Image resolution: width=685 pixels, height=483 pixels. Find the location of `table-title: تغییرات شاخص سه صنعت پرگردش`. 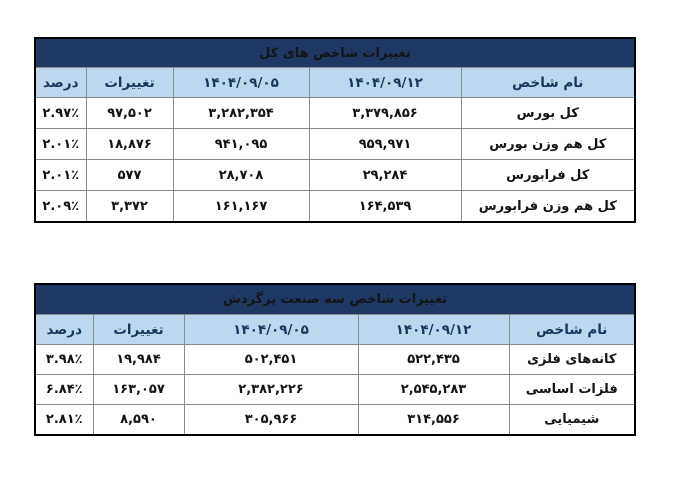

table-title: تغییرات شاخص سه صنعت پرگردش is located at coordinates (335, 299).